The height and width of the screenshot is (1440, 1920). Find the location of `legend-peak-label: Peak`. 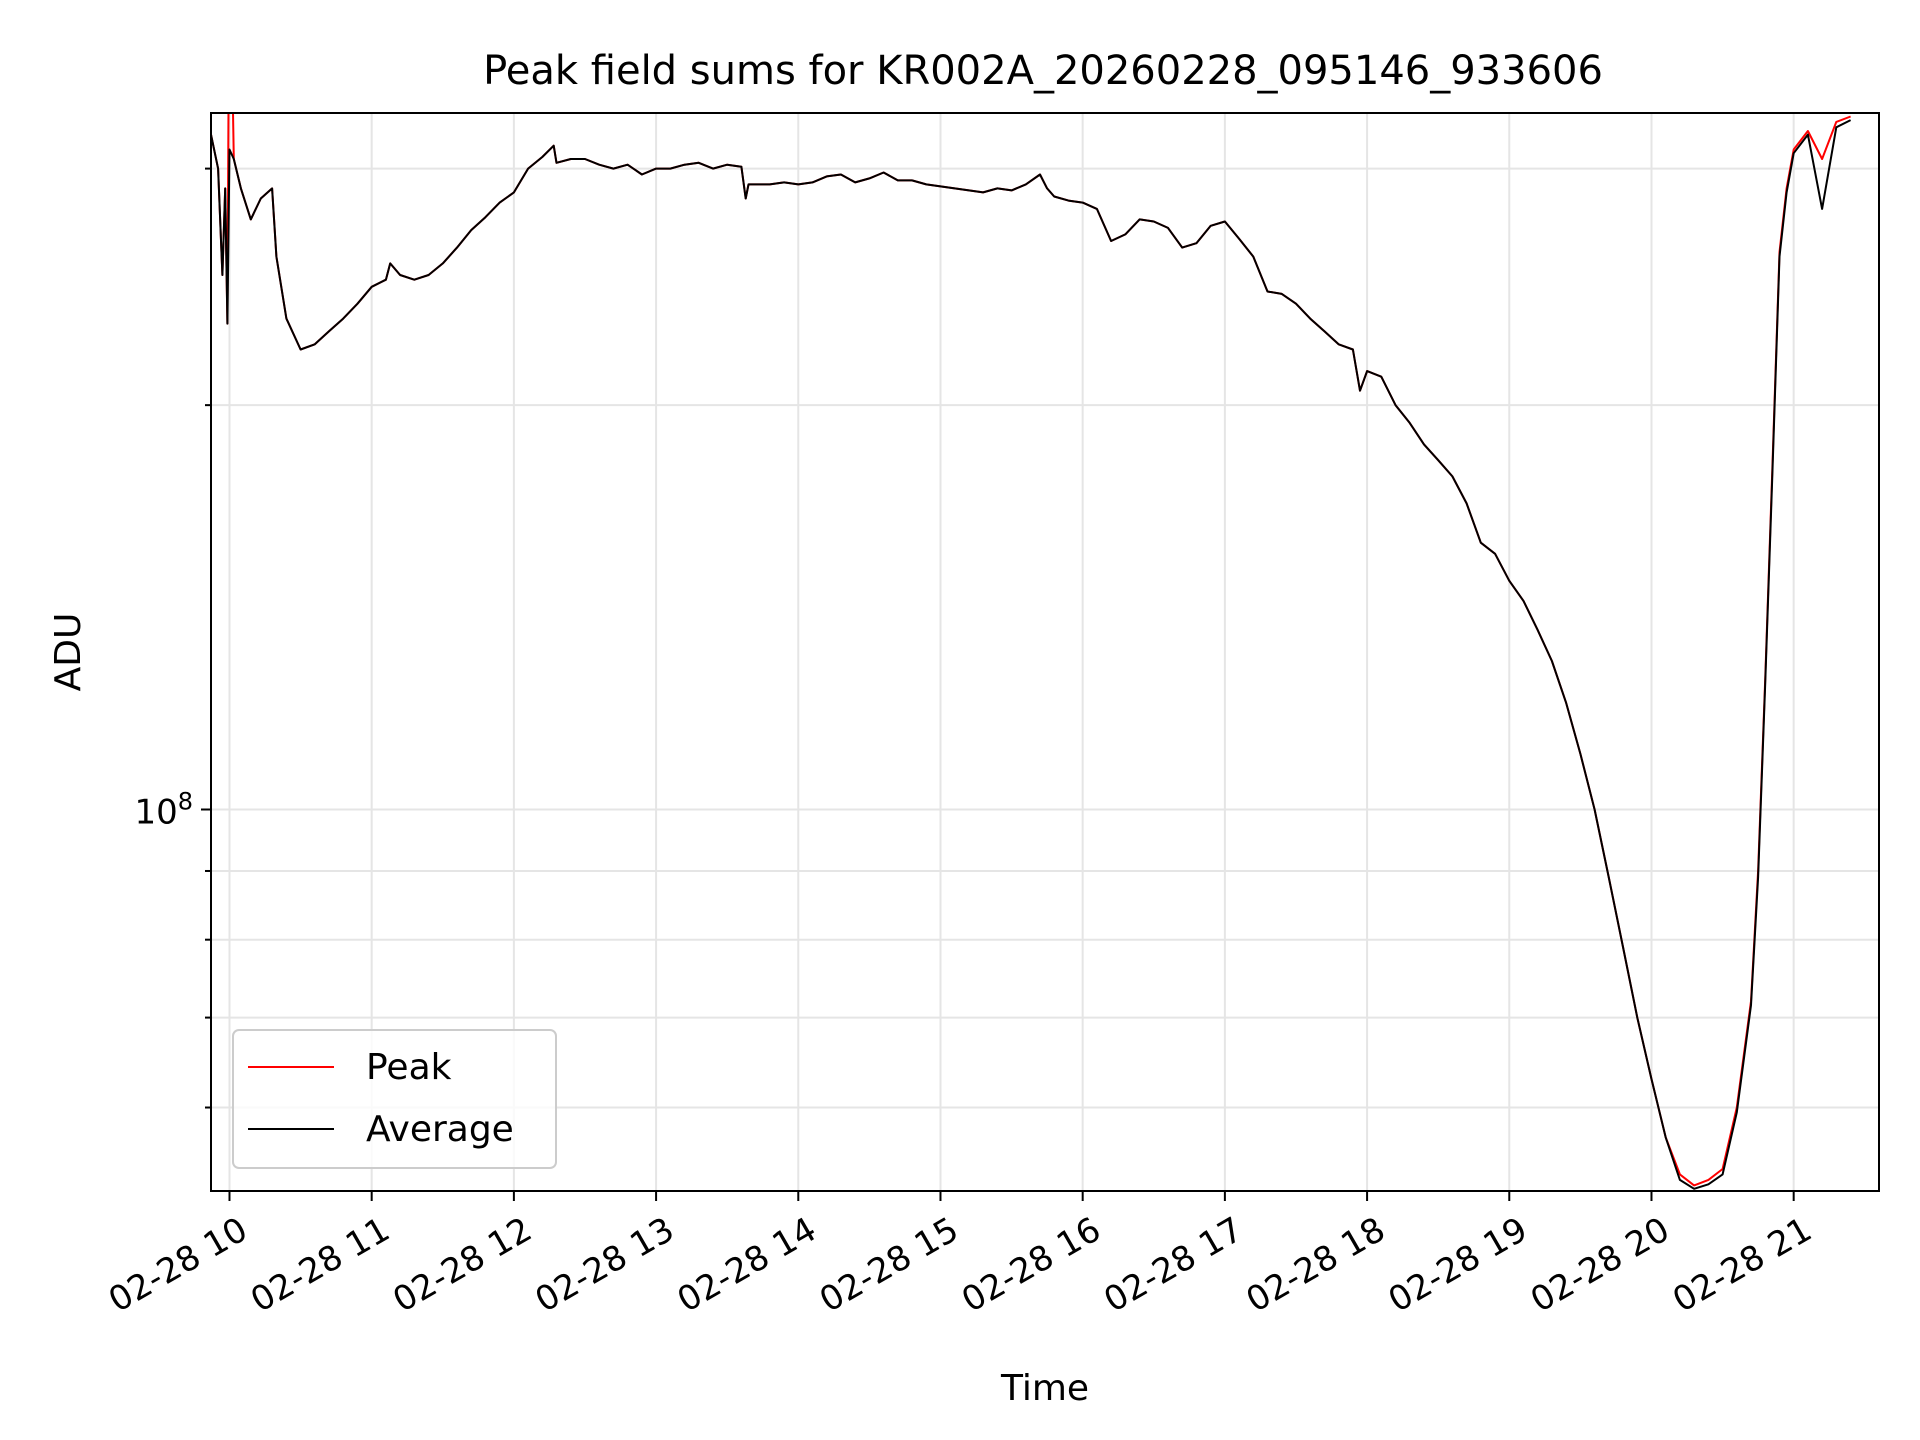

legend-peak-label: Peak is located at coordinates (409, 1067).